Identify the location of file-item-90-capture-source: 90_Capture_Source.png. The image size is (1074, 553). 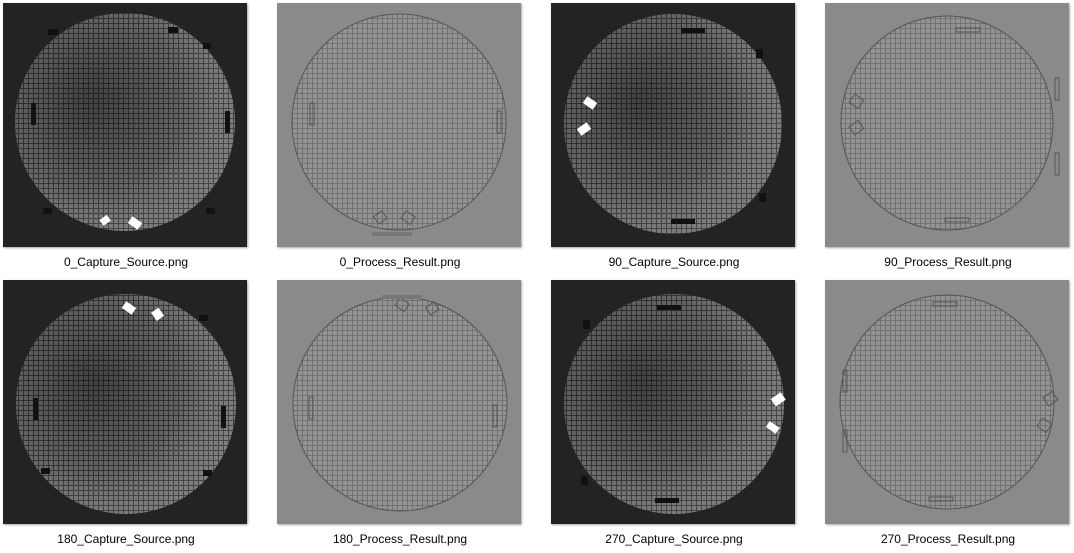
(671, 138).